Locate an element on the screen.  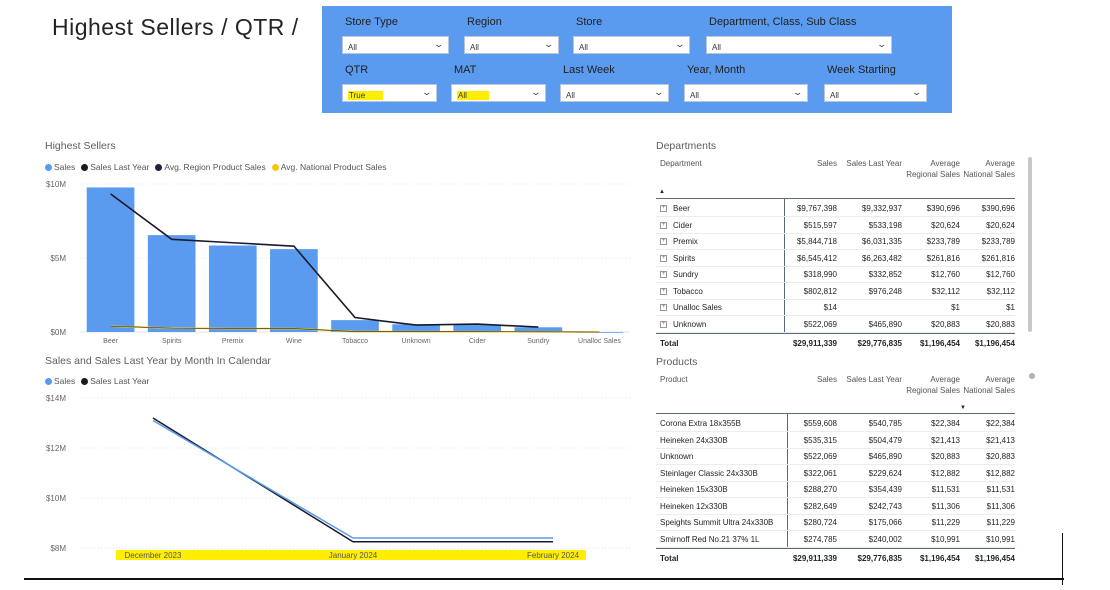
x-tick-label: Unalloc Sales is located at coordinates (599, 341).